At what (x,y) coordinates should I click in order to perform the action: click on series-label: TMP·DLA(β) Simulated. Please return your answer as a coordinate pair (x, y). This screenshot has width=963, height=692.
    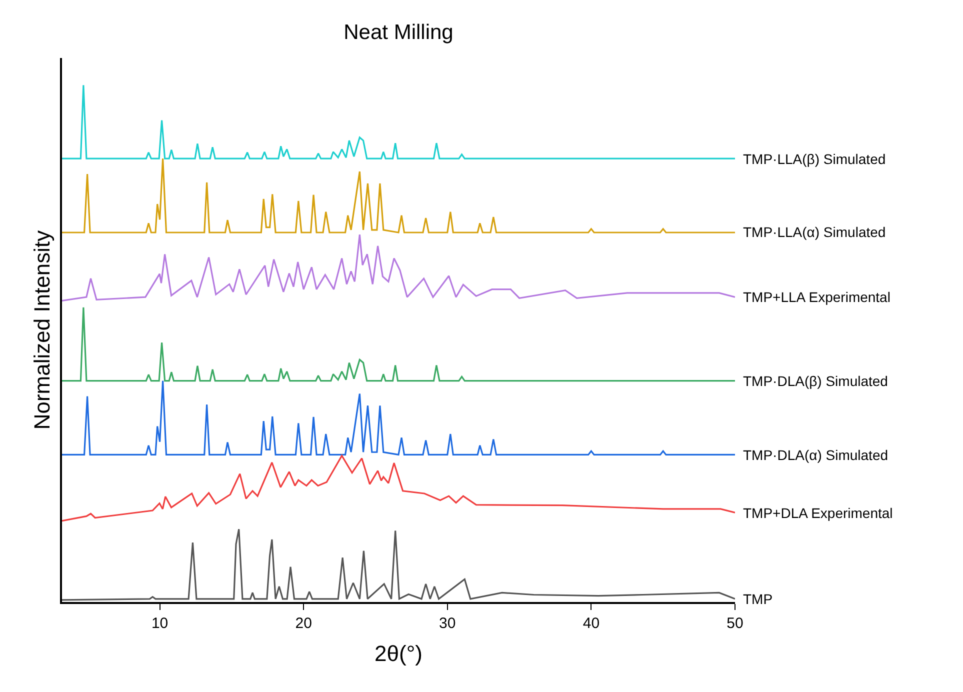
    Looking at the image, I should click on (815, 381).